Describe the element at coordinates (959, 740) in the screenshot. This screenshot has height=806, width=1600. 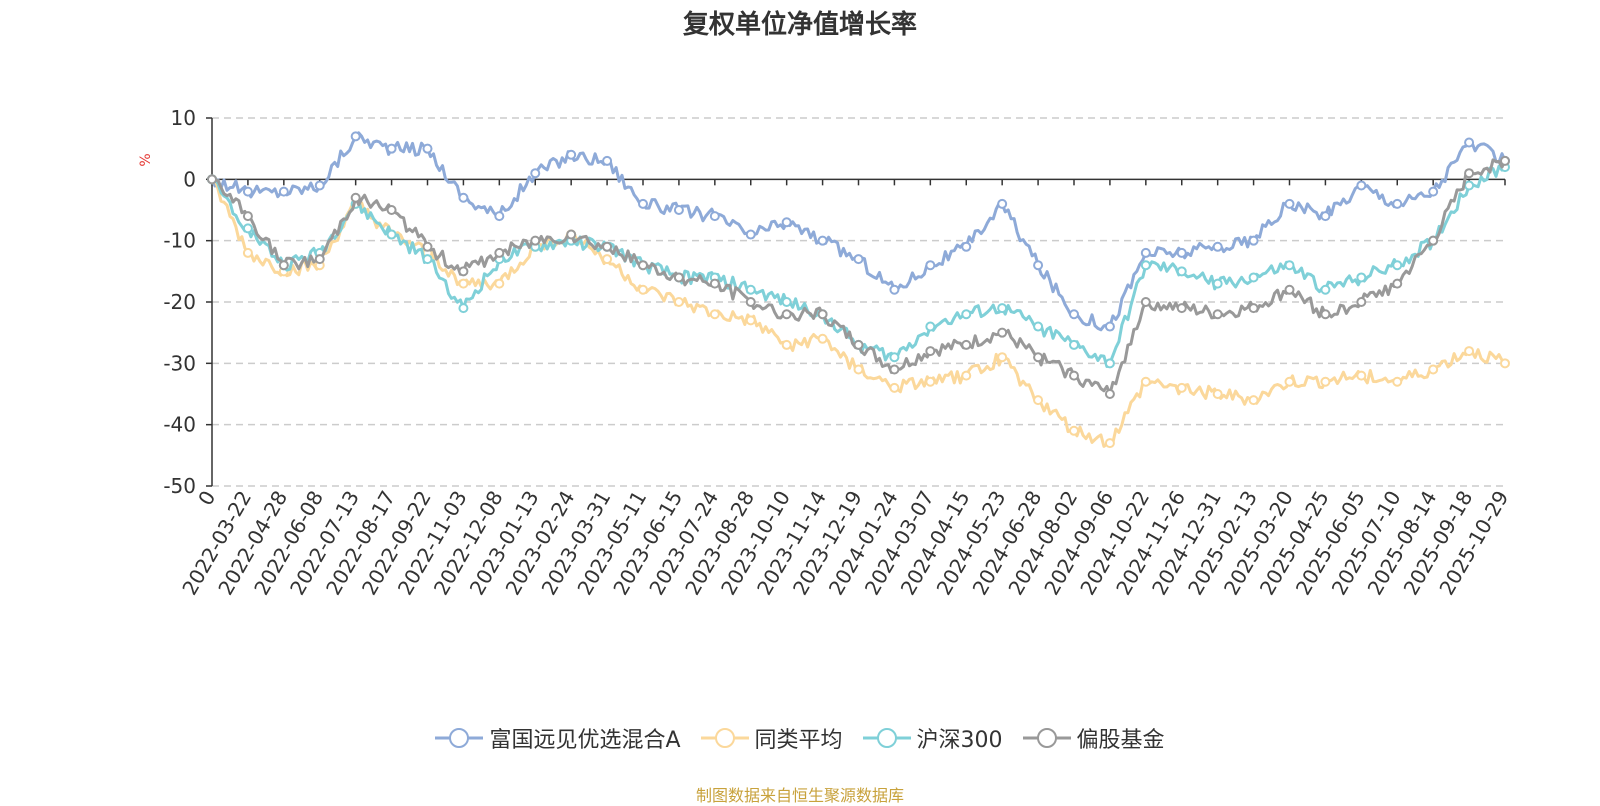
I see `legend-label: 沪深300` at that location.